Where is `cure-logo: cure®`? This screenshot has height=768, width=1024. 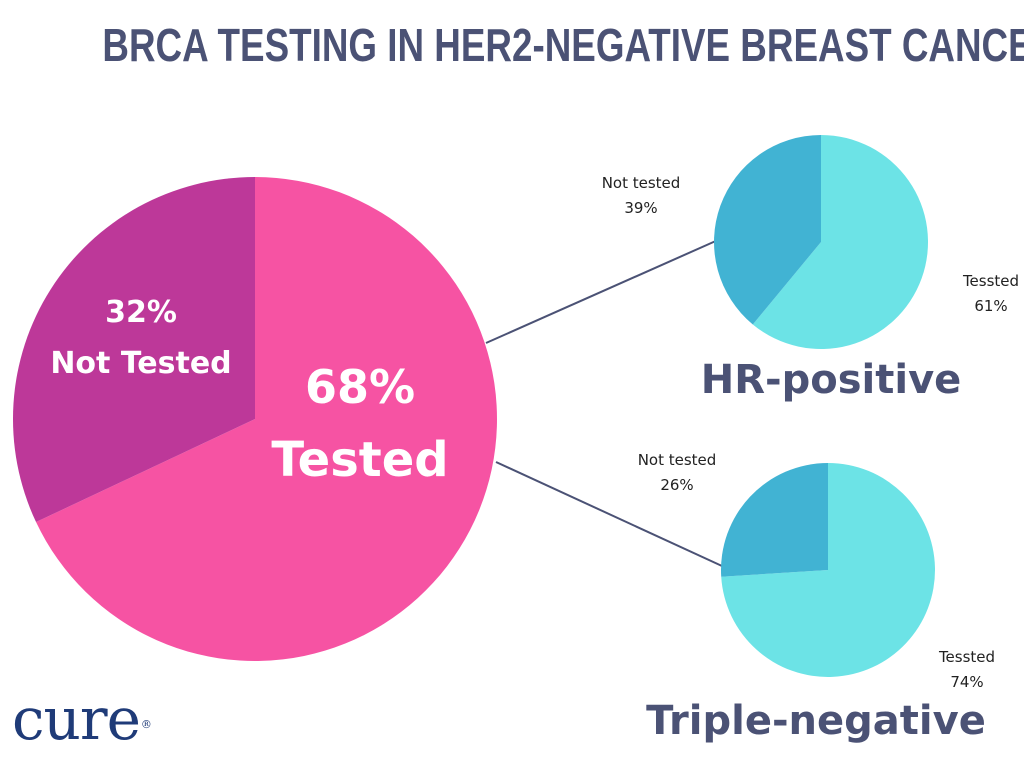
cure-logo: cure® is located at coordinates (82, 719).